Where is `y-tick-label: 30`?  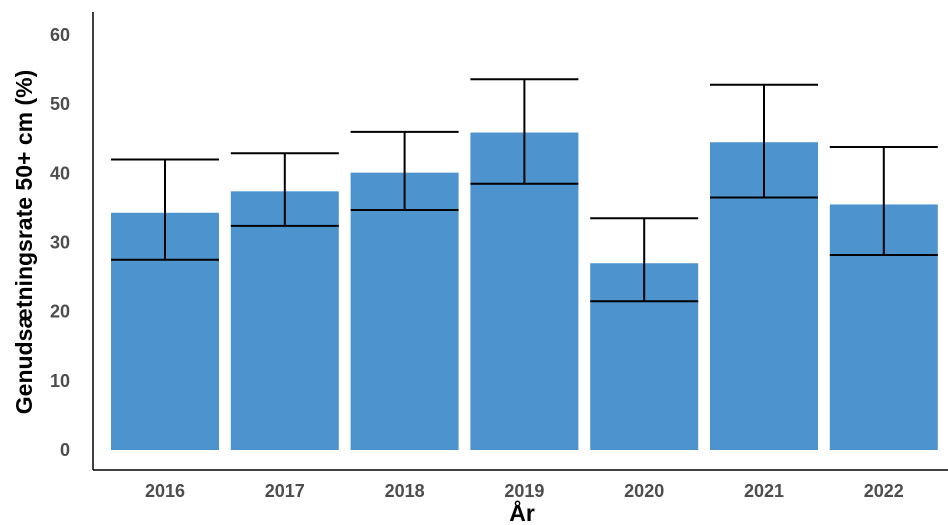
y-tick-label: 30 is located at coordinates (60, 243).